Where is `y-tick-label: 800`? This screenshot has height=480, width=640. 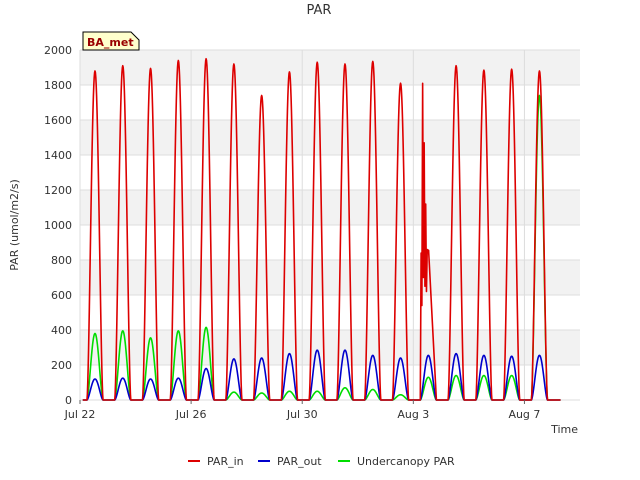 y-tick-label: 800 is located at coordinates (61, 260).